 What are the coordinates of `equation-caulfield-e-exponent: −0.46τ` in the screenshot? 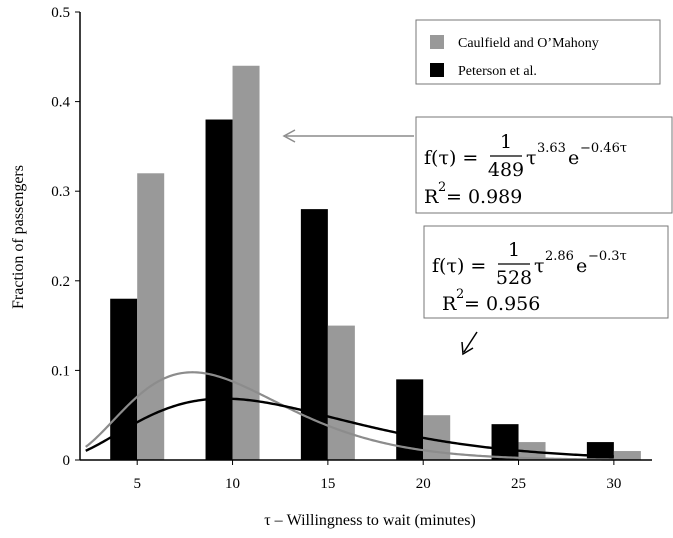 It's located at (603, 148).